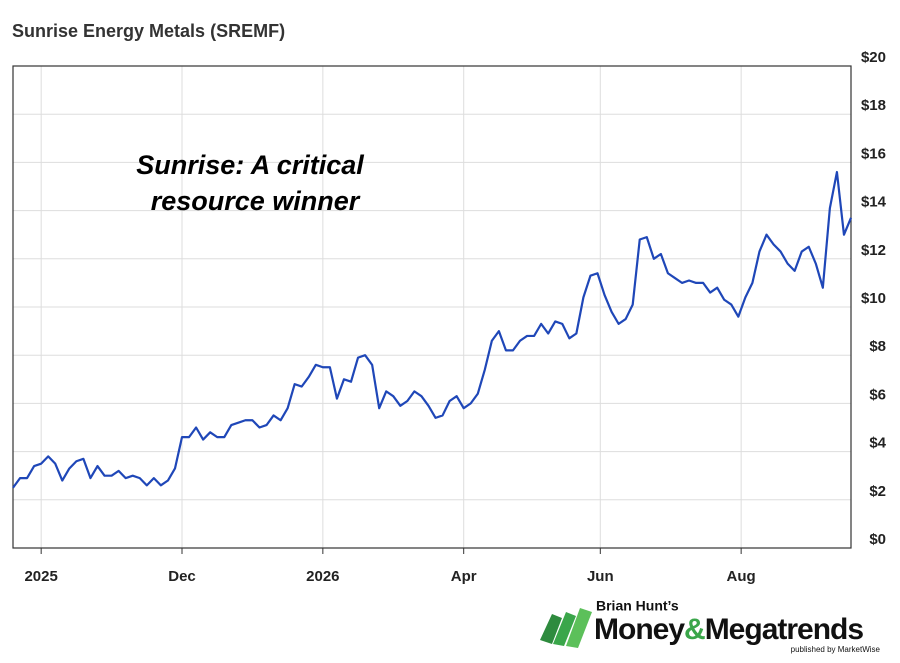 This screenshot has width=900, height=663. What do you see at coordinates (40, 576) in the screenshot?
I see `x-tick-label: 2025` at bounding box center [40, 576].